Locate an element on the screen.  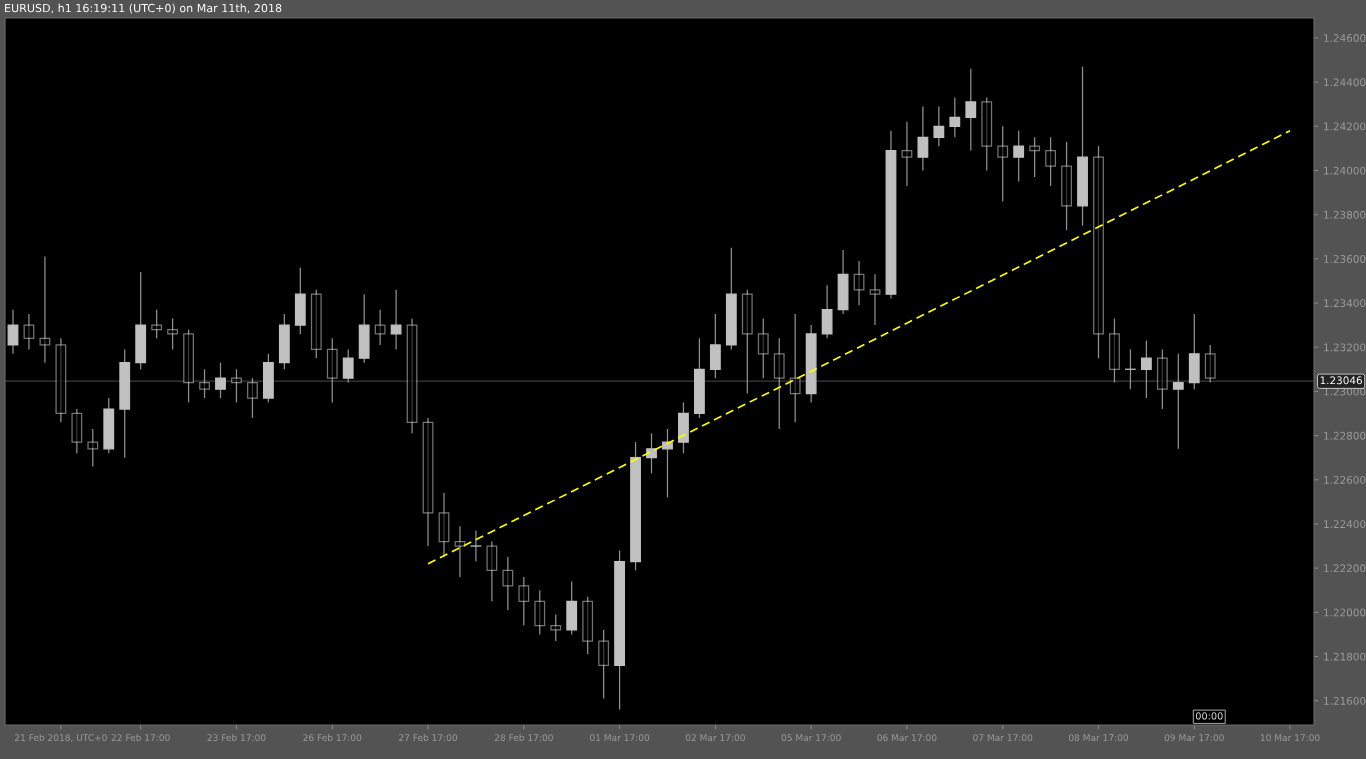
y-tick-label: 1.24400 is located at coordinates (1345, 82).